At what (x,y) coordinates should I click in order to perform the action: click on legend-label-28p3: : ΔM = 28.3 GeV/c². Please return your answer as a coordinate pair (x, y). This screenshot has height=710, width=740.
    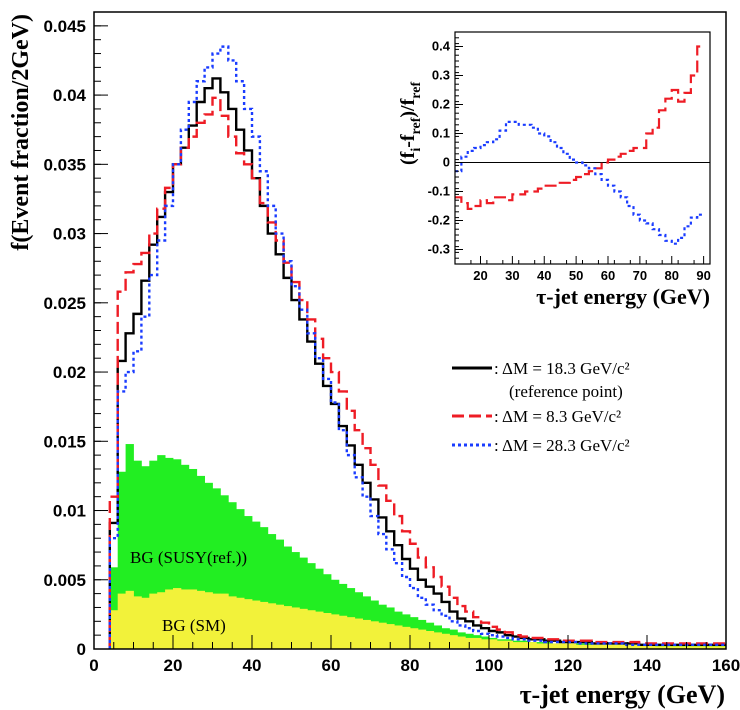
    Looking at the image, I should click on (562, 445).